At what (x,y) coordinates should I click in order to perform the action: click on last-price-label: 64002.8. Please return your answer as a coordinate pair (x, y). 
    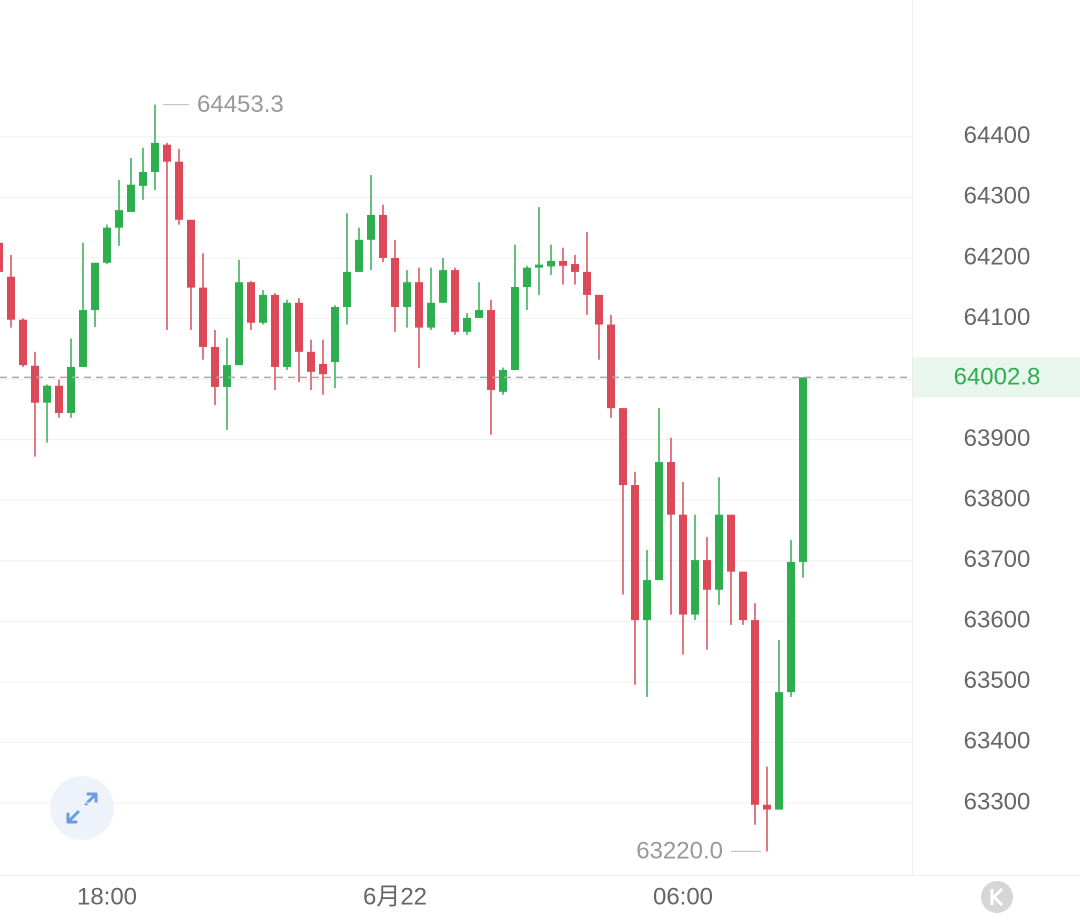
    Looking at the image, I should click on (997, 377).